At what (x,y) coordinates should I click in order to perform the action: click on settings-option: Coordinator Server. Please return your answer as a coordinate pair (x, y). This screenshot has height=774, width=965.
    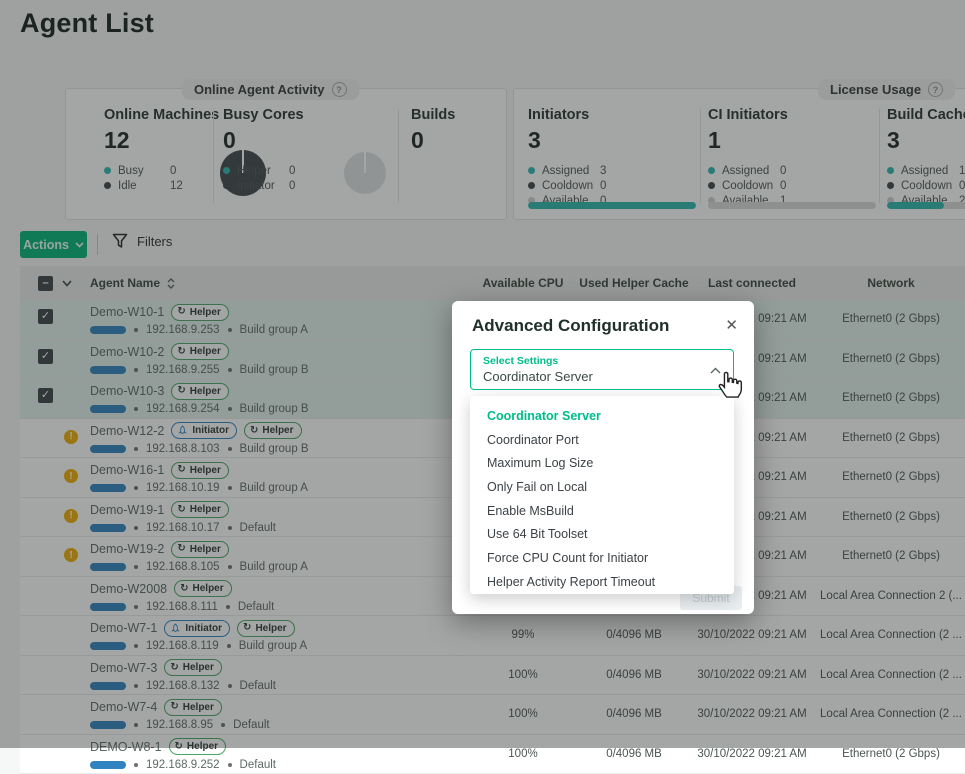
    Looking at the image, I should click on (602, 416).